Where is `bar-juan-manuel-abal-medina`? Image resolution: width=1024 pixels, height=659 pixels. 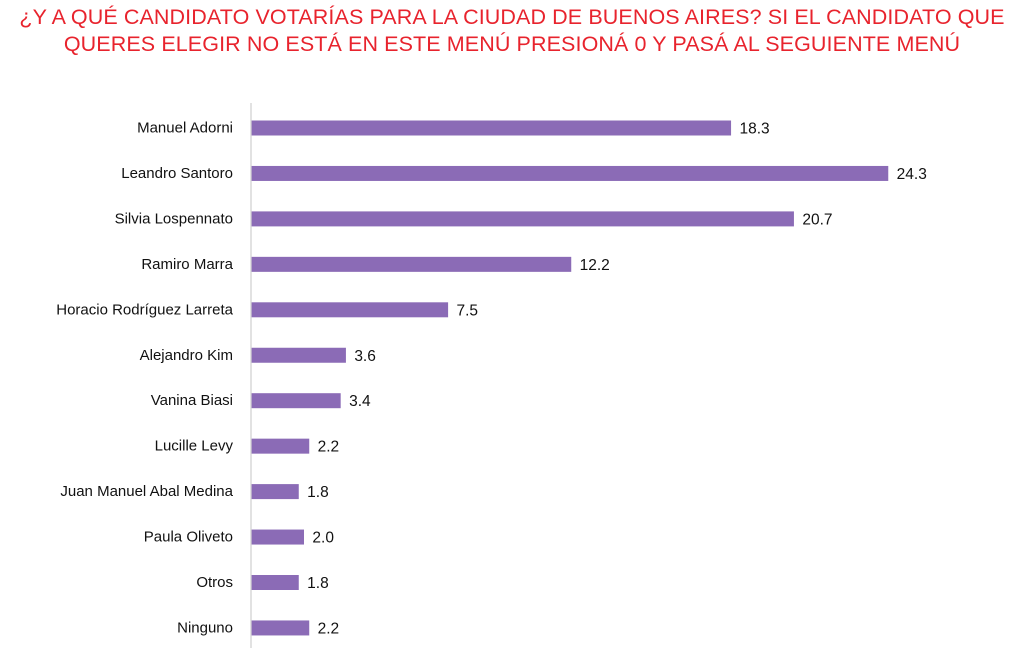
bar-juan-manuel-abal-medina is located at coordinates (275, 492).